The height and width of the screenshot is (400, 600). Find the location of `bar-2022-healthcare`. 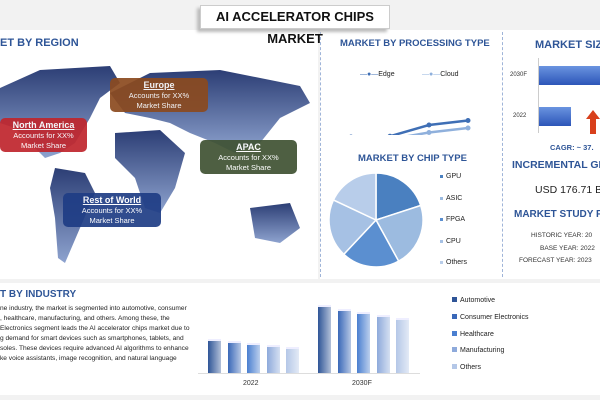

bar-2022-healthcare is located at coordinates (253, 358).